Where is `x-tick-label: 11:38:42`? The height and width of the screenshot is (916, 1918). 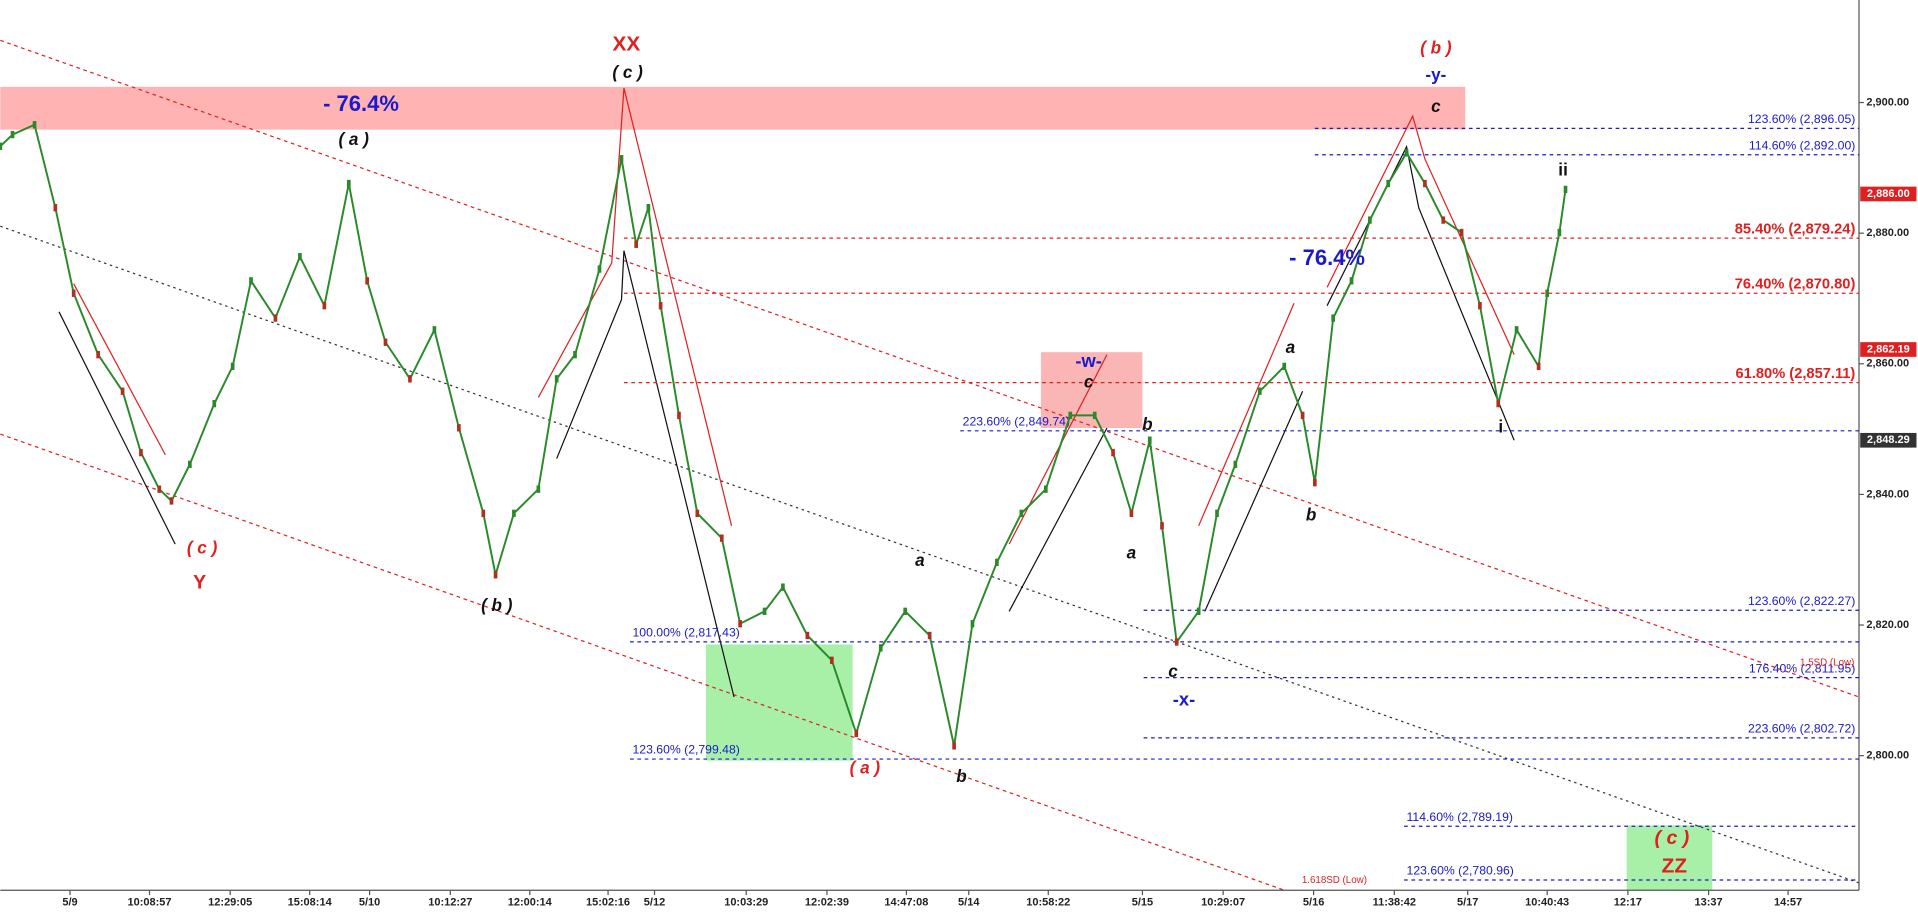 x-tick-label: 11:38:42 is located at coordinates (1394, 902).